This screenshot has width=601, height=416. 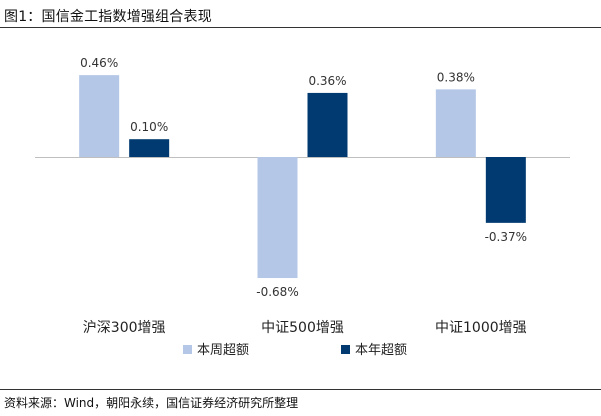 I want to click on figure-title: 图1：国信金工指数增强组合表现, so click(x=108, y=17).